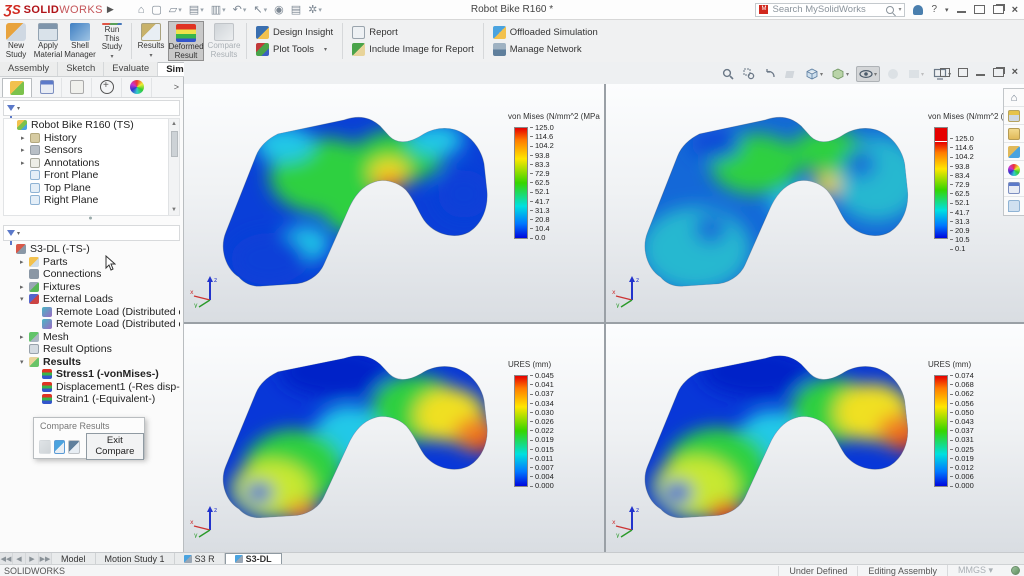 The width and height of the screenshot is (1024, 576). I want to click on tree-item: Robot Bike R160 (TS), so click(91, 125).